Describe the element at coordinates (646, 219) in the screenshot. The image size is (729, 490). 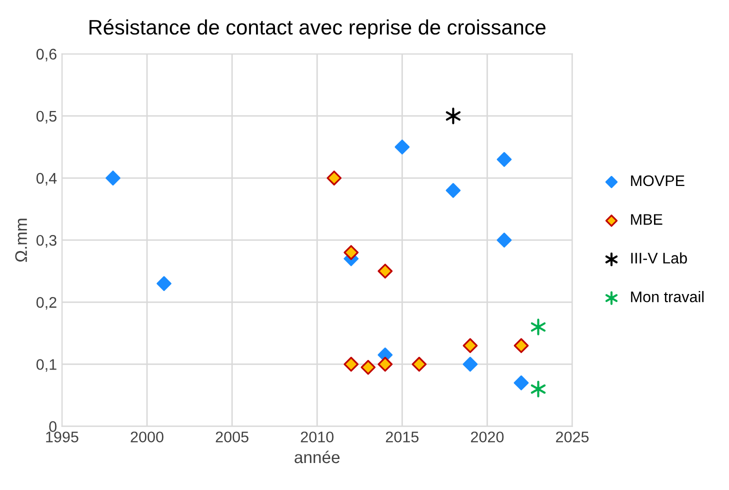
I see `legend-label: MBE` at that location.